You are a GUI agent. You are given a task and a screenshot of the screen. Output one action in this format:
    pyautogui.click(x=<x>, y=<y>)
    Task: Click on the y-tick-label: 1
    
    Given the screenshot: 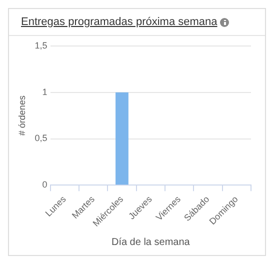 What is the action you would take?
    pyautogui.click(x=45, y=91)
    